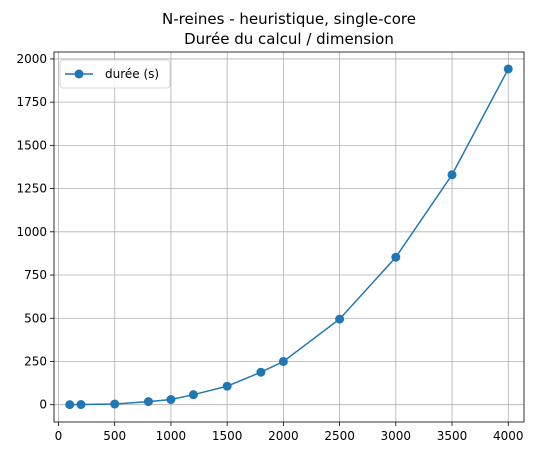  I want to click on legend-label: durée (s), so click(132, 74).